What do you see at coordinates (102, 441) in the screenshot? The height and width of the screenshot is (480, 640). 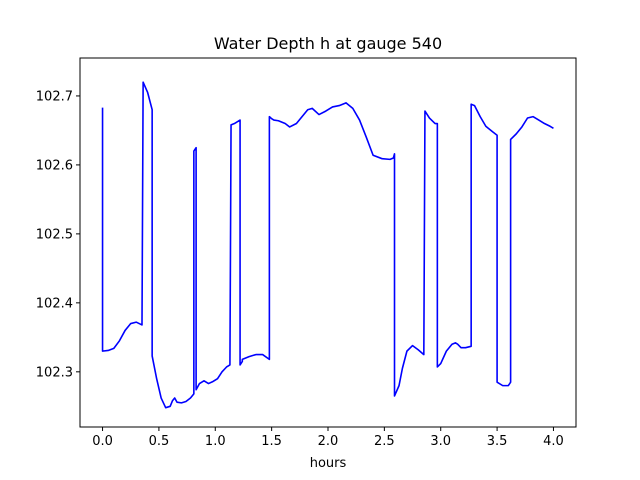 I see `x-tick-label: 0.0` at bounding box center [102, 441].